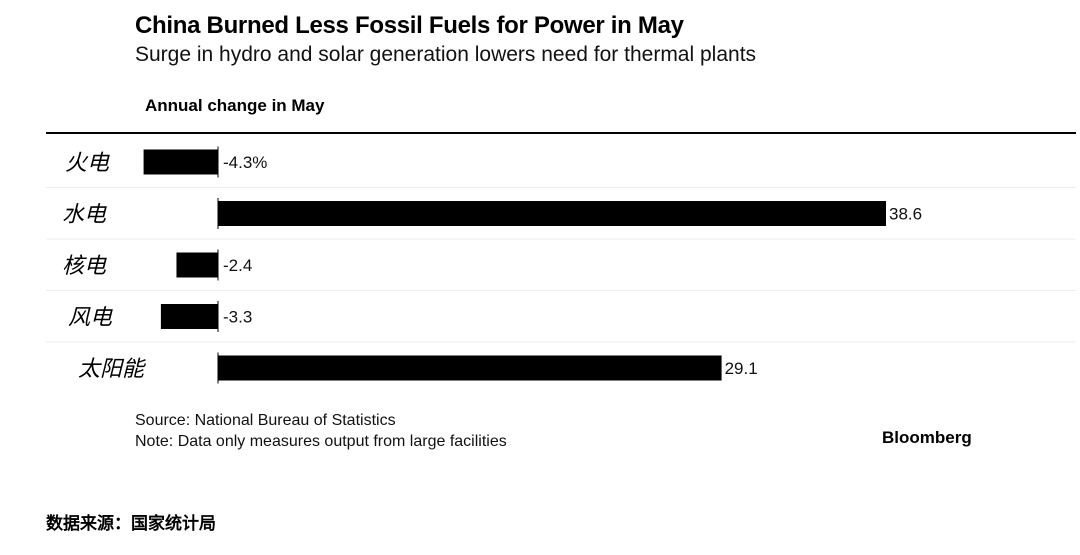 This screenshot has height=555, width=1080. Describe the element at coordinates (112, 369) in the screenshot. I see `category-label: 太阳能` at that location.